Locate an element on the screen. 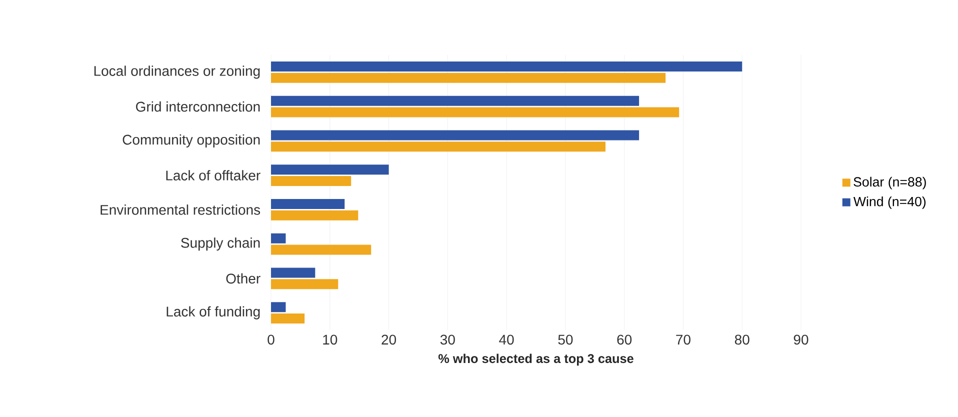 The image size is (958, 417). y-tick-label: Lack of funding is located at coordinates (213, 313).